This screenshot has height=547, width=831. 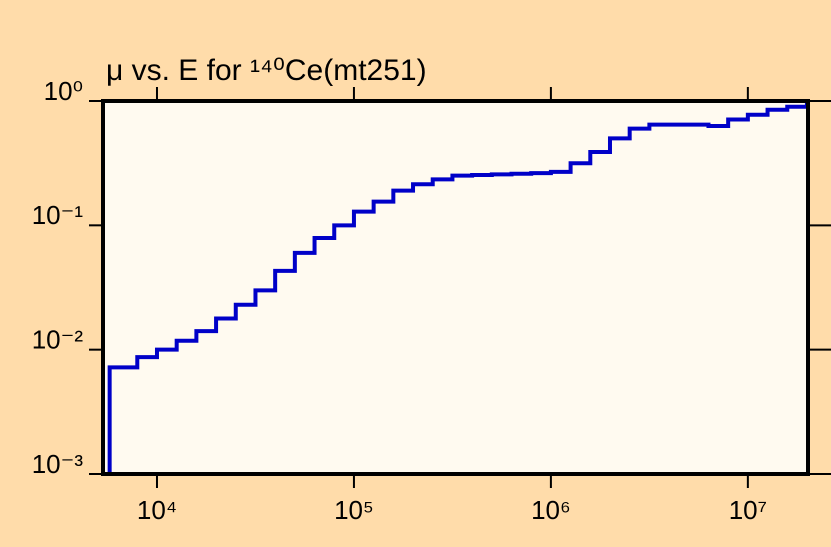 What do you see at coordinates (157, 510) in the screenshot?
I see `x-tick-label: 10⁴` at bounding box center [157, 510].